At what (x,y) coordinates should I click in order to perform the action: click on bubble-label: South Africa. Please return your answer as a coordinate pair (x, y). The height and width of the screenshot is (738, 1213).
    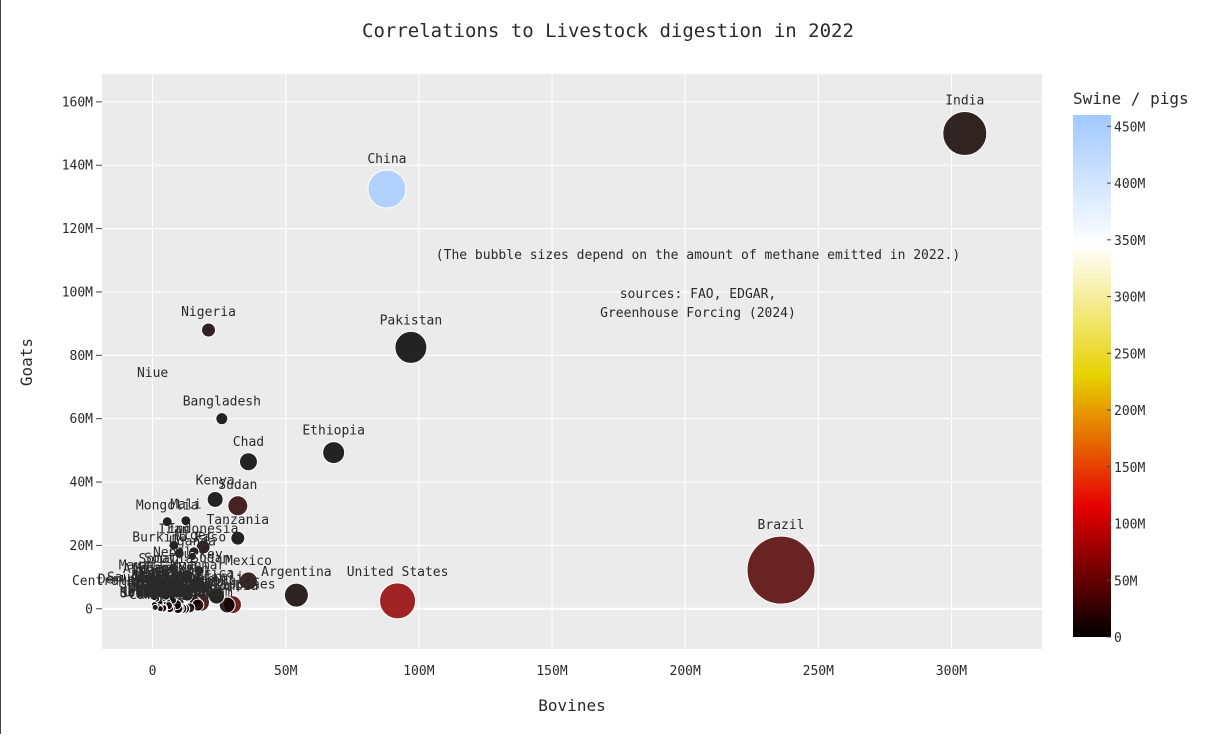
    Looking at the image, I should click on (187, 574).